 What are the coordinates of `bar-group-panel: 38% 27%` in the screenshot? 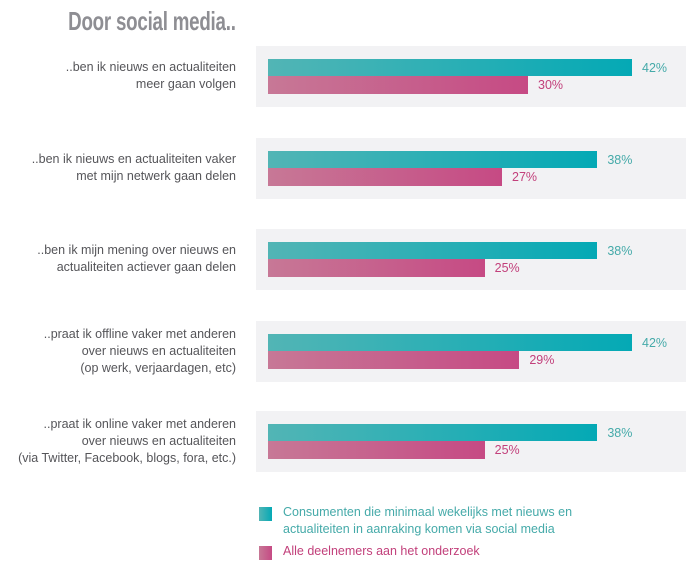 It's located at (471, 168).